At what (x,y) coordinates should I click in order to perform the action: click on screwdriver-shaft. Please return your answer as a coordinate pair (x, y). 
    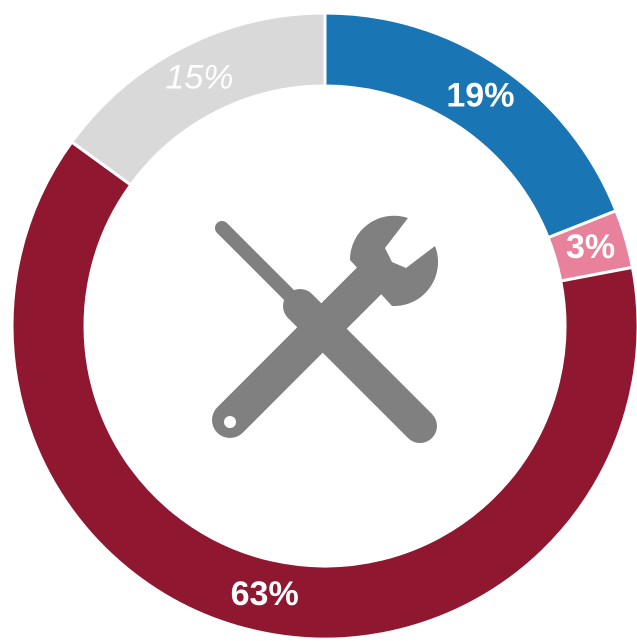
    Looking at the image, I should click on (261, 267).